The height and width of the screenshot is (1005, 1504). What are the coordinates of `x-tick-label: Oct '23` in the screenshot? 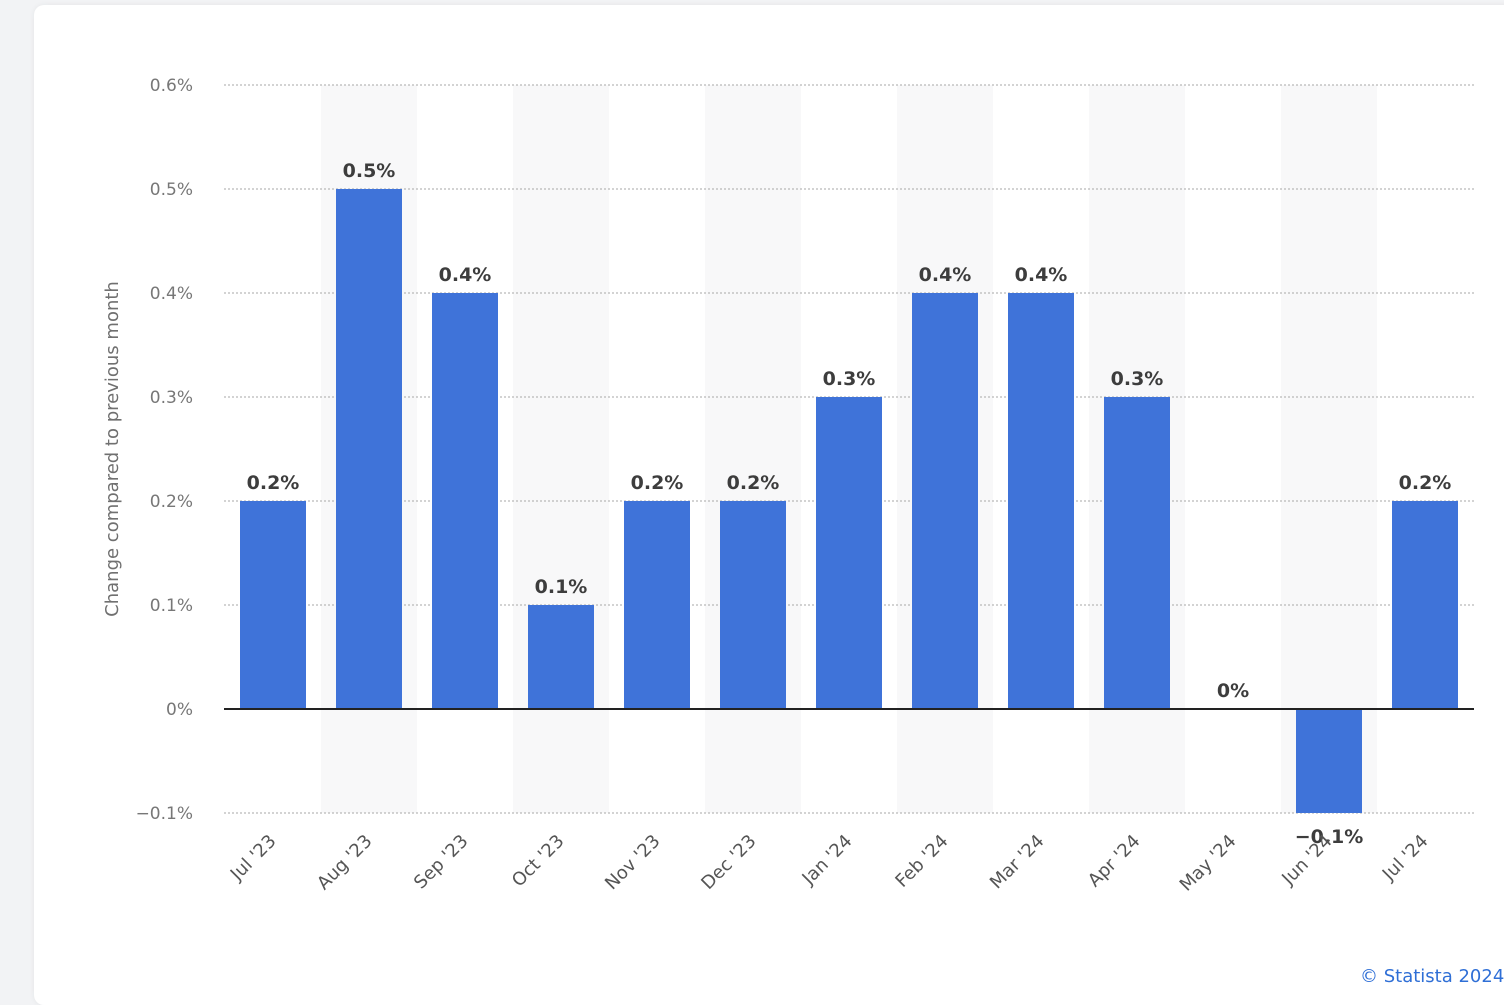 It's located at (538, 861).